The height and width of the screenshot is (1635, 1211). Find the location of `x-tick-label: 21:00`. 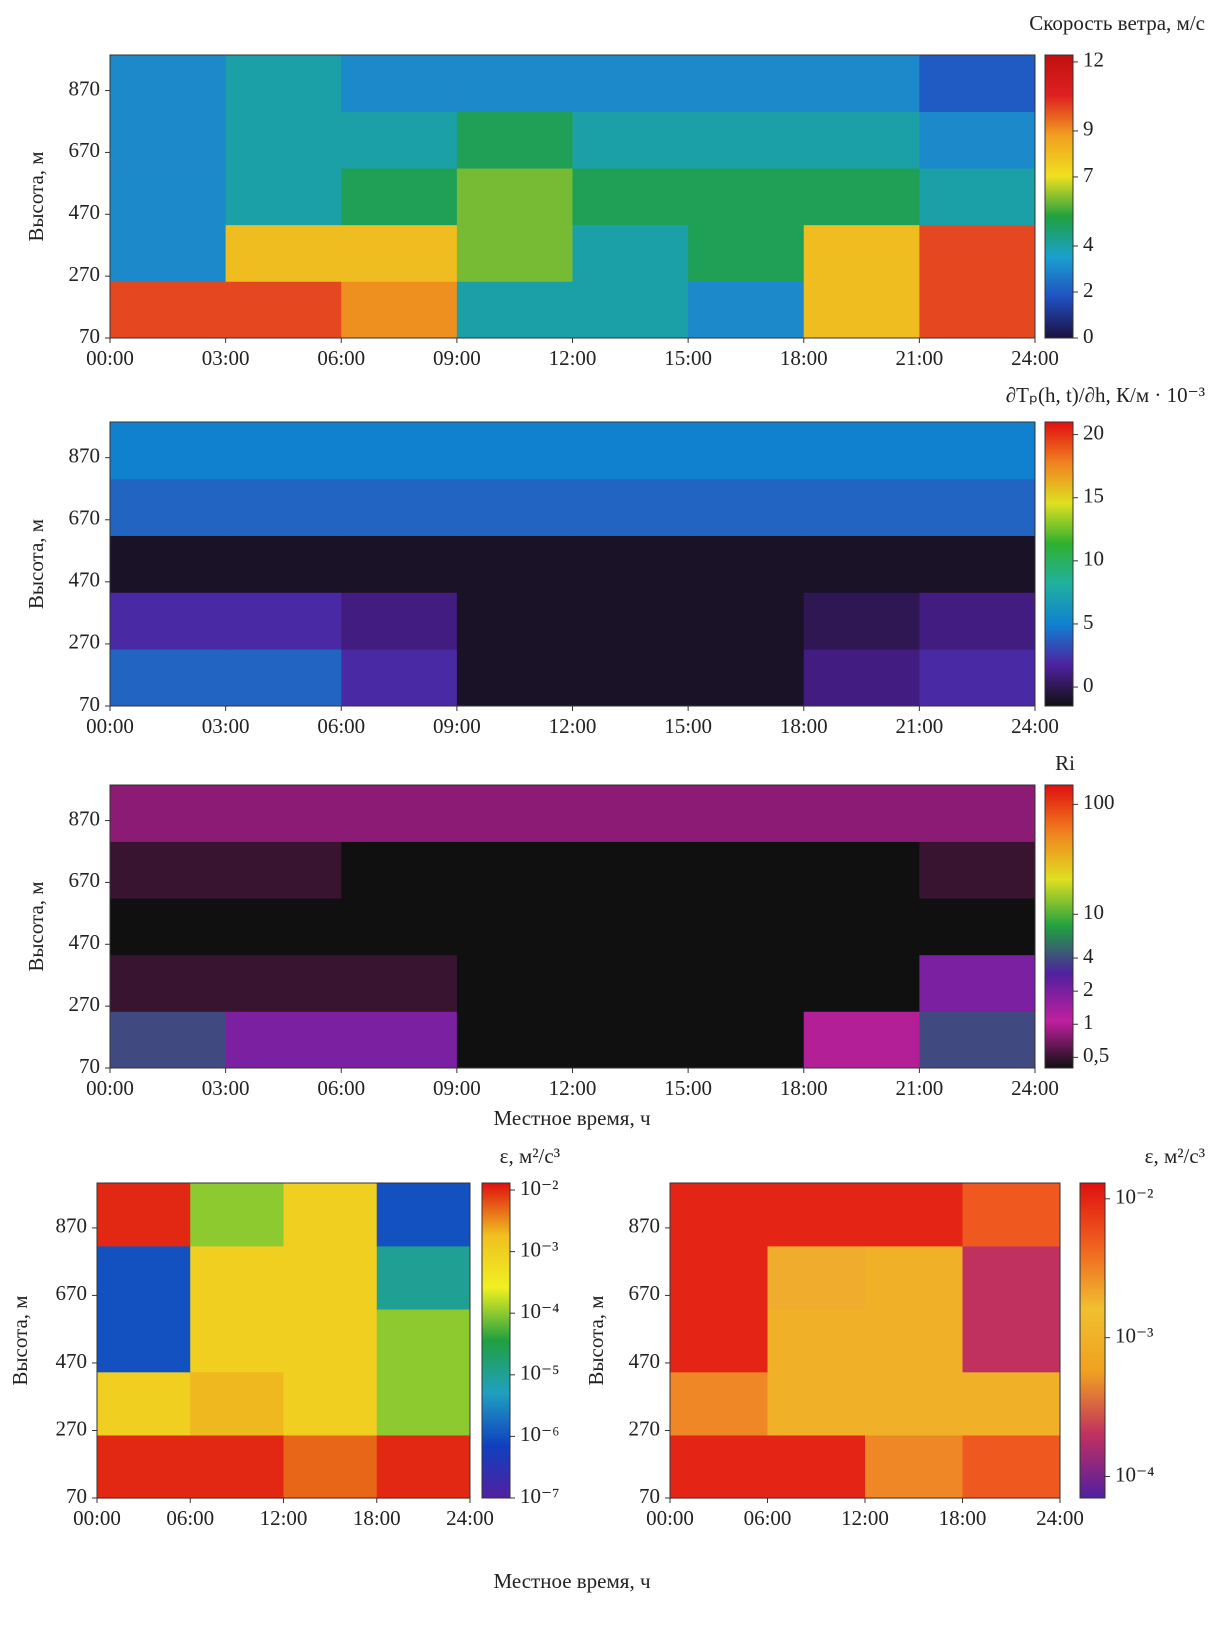

x-tick-label: 21:00 is located at coordinates (919, 726).